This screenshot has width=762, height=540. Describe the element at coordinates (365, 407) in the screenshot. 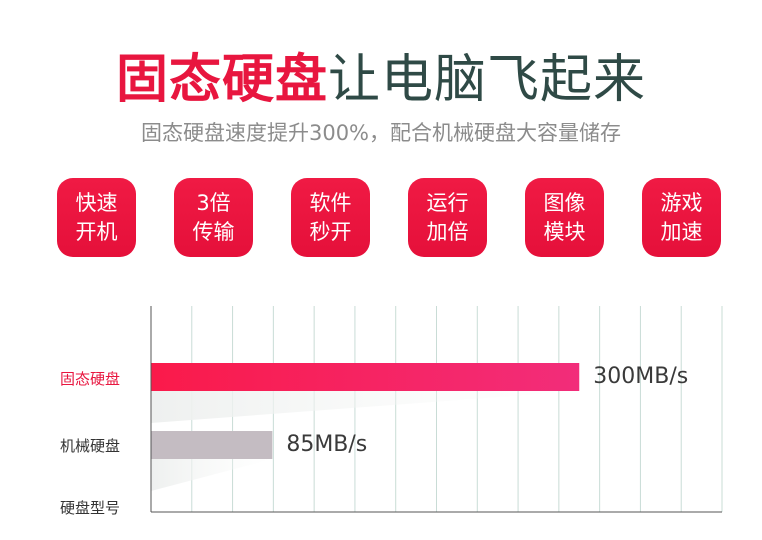

I see `bar-ssd-shadow` at that location.